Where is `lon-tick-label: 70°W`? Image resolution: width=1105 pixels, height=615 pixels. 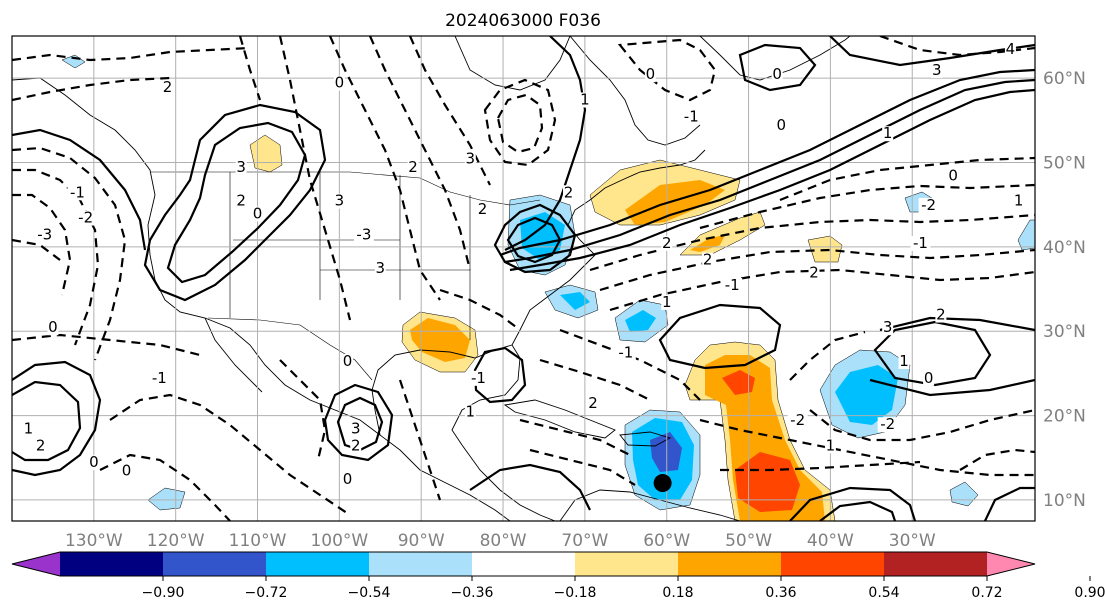 lon-tick-label: 70°W is located at coordinates (584, 541).